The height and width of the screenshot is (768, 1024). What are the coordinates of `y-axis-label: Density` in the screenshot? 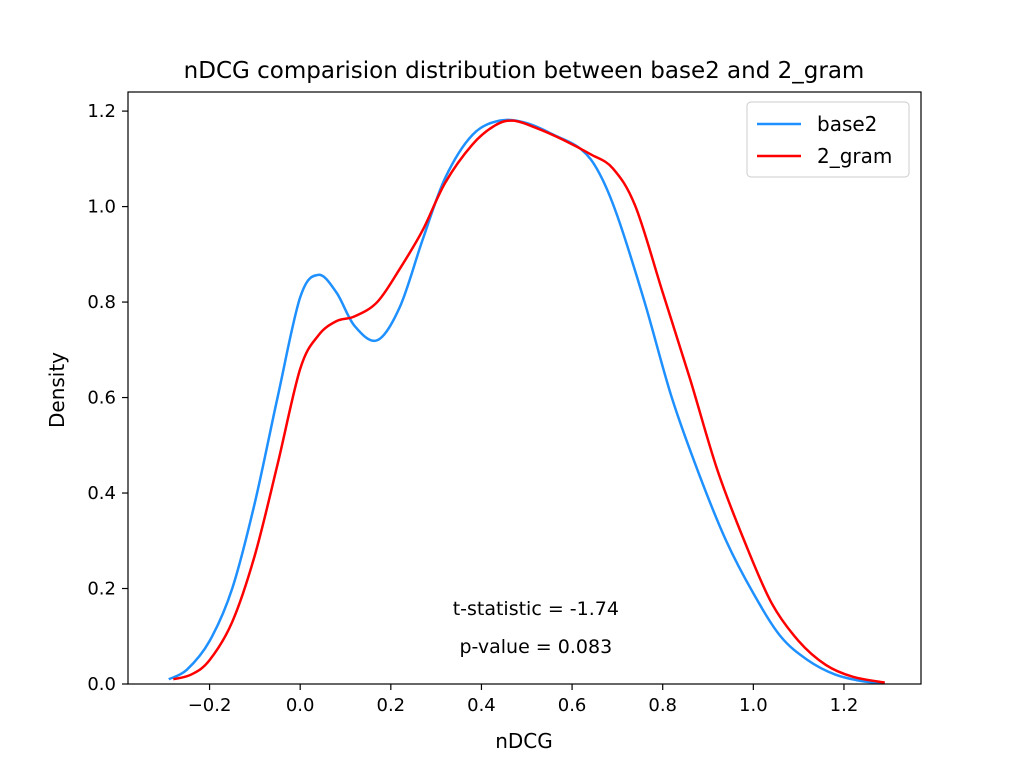 It's located at (57, 390).